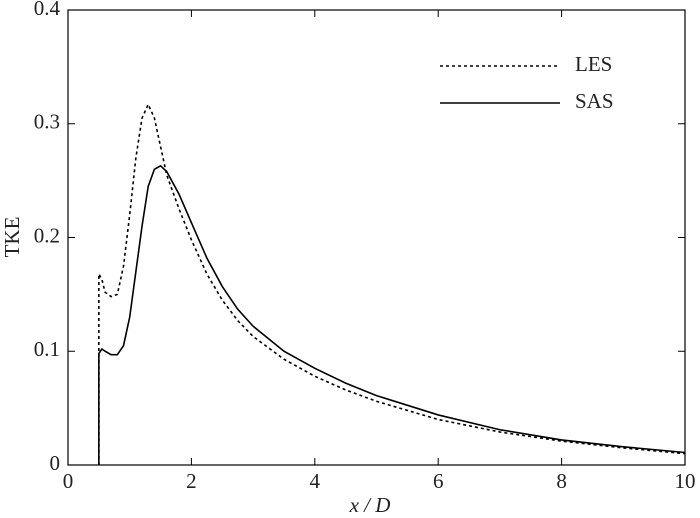 The height and width of the screenshot is (518, 700). I want to click on y-tick-label: 0, so click(55, 463).